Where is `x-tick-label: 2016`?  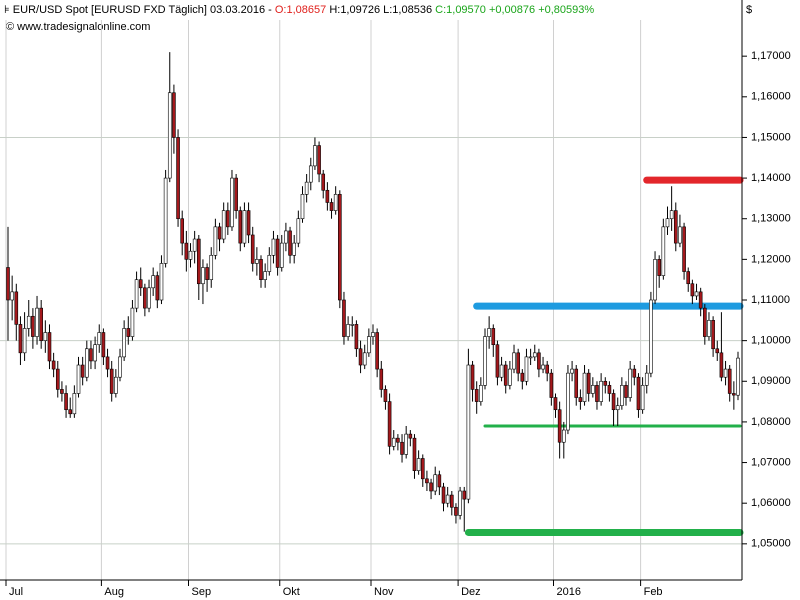 x-tick-label: 2016 is located at coordinates (569, 592).